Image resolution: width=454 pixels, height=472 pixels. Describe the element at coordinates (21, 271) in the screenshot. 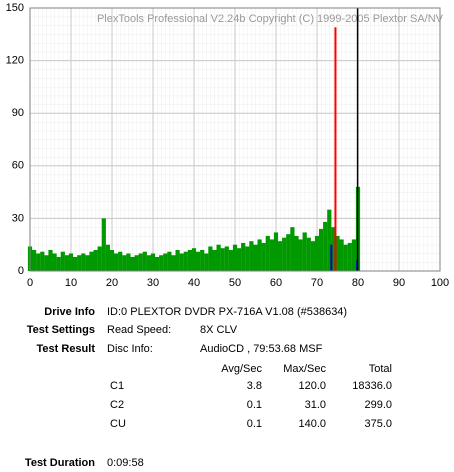

I see `y-tick-label: 0` at that location.